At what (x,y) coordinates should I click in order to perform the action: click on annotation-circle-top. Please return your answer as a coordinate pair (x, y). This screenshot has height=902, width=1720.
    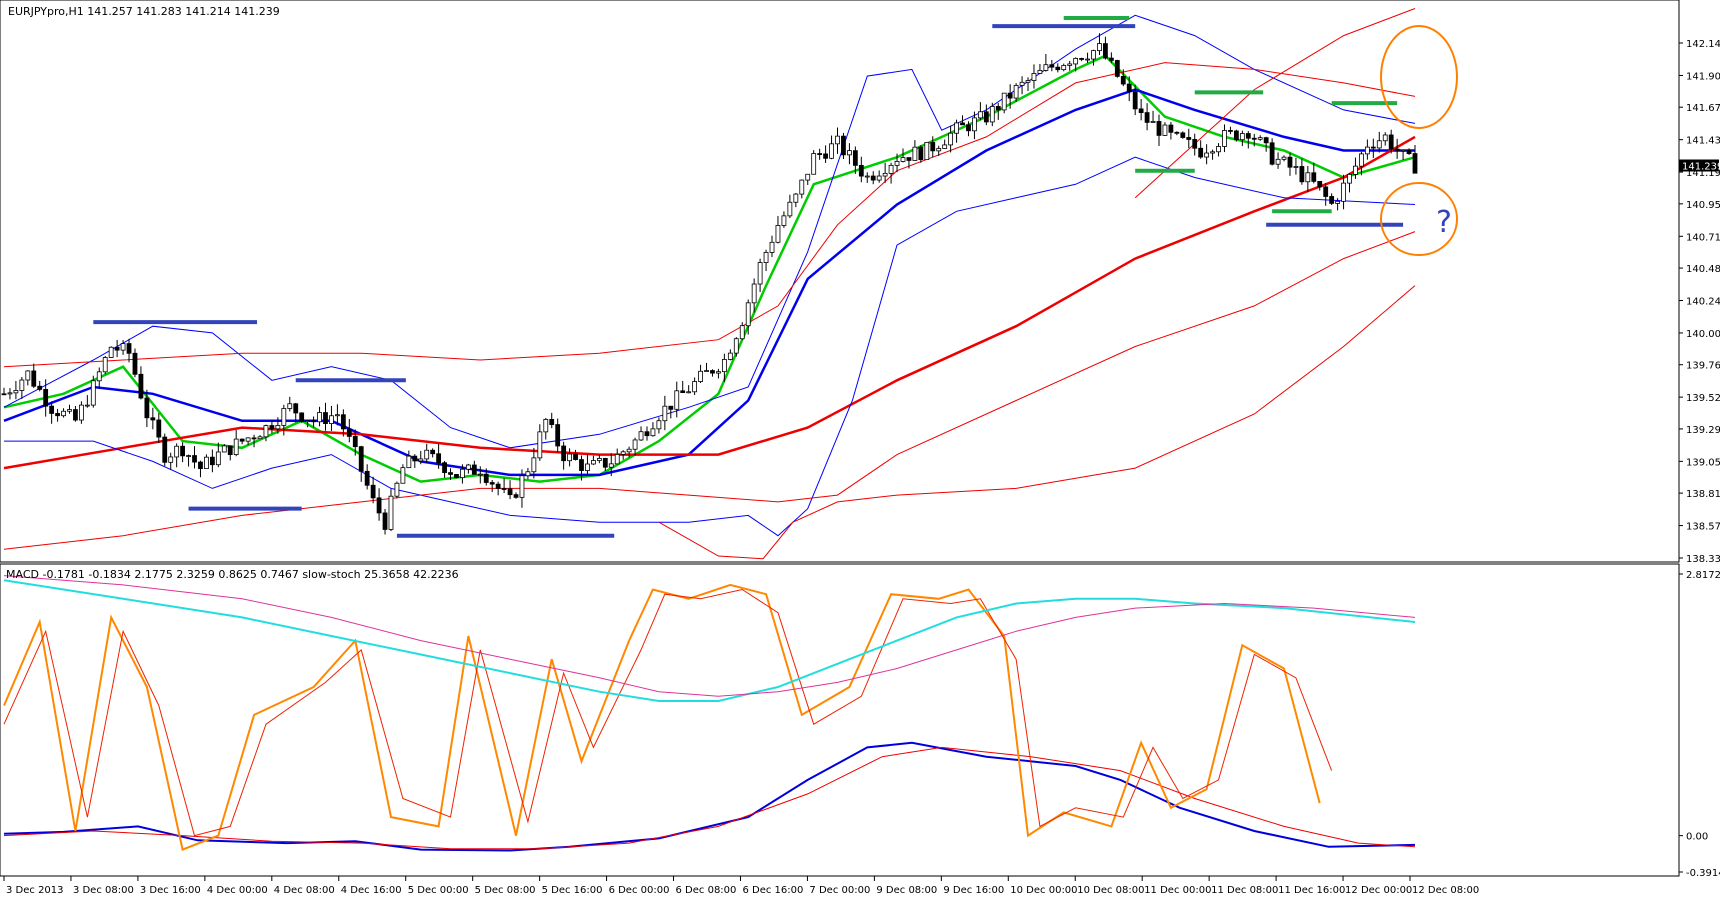
    Looking at the image, I should click on (1419, 77).